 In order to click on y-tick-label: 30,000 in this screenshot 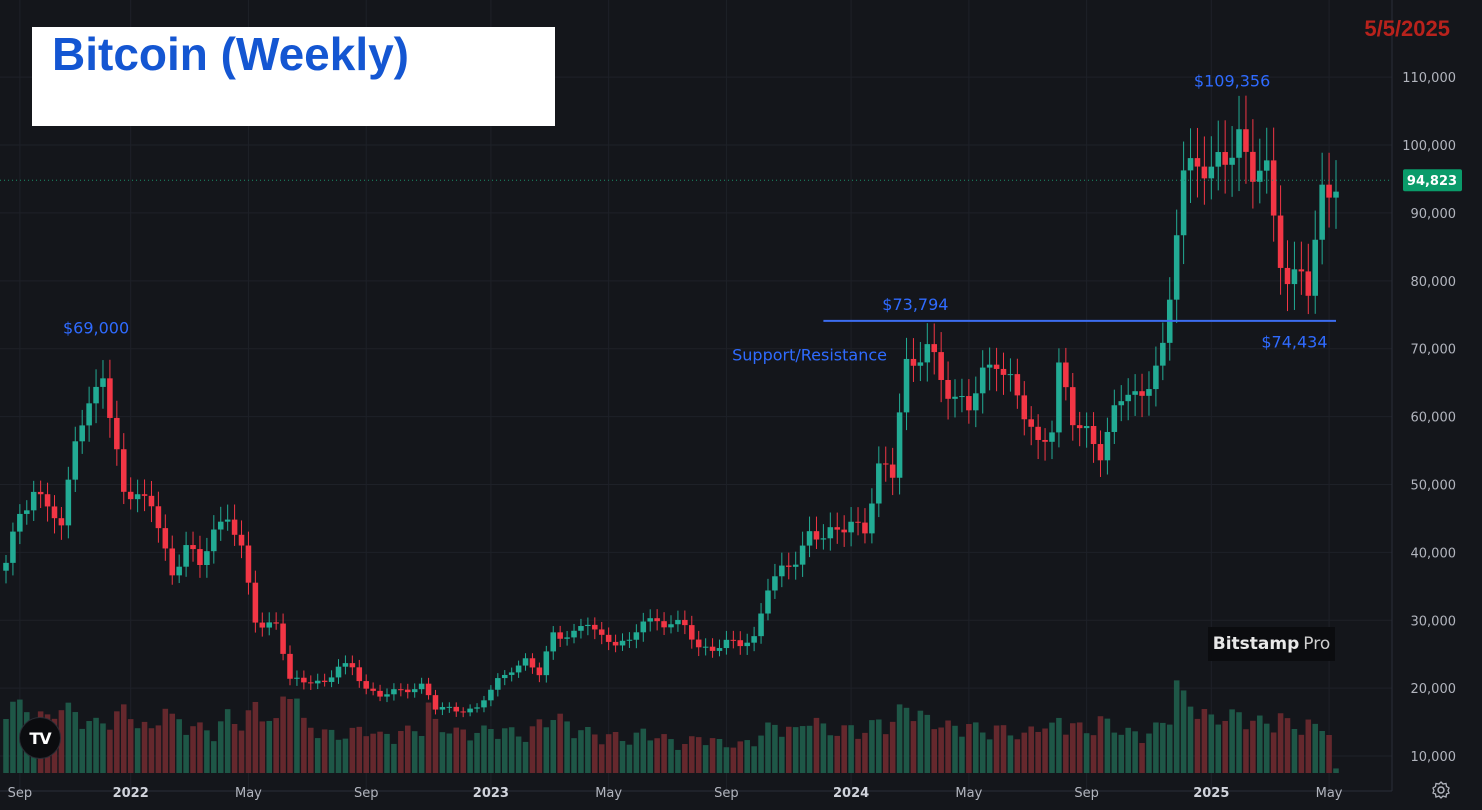, I will do `click(1434, 621)`.